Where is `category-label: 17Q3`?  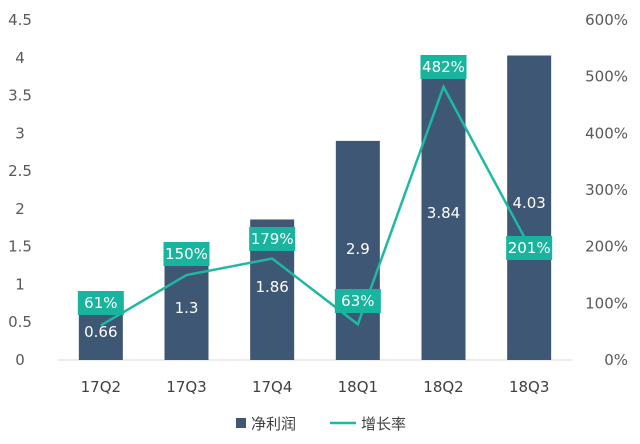 category-label: 17Q3 is located at coordinates (186, 387).